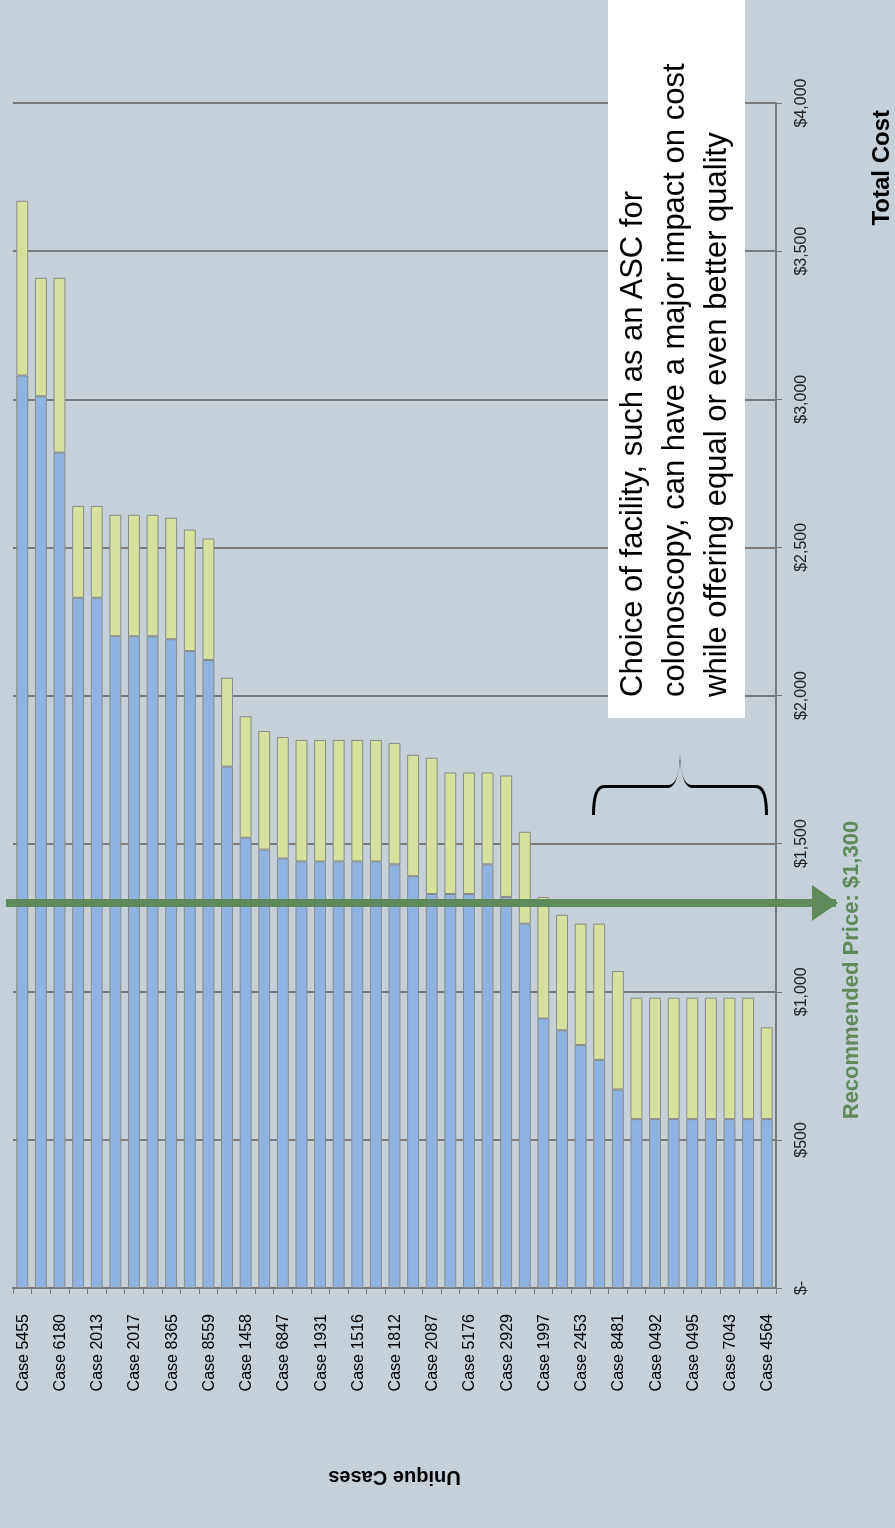  Describe the element at coordinates (692, 1352) in the screenshot. I see `x-tick-label: Case 0495` at that location.